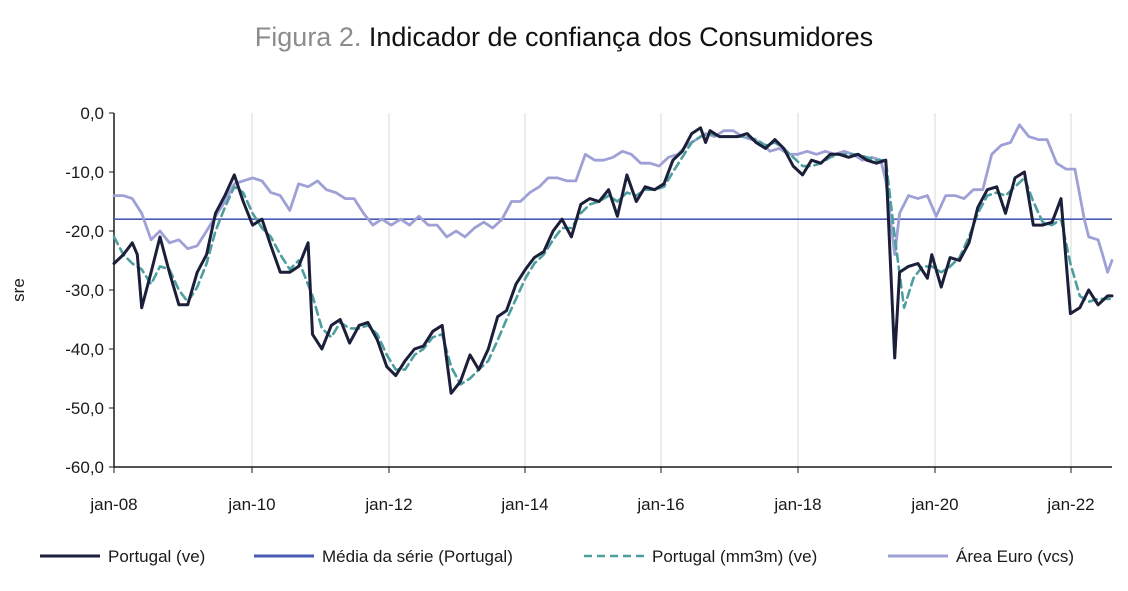 This screenshot has width=1128, height=591. What do you see at coordinates (660, 504) in the screenshot?
I see `x-tick-label: jan-16` at bounding box center [660, 504].